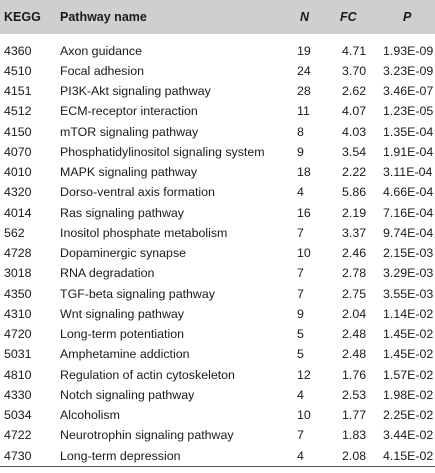 Image resolution: width=435 pixels, height=473 pixels. What do you see at coordinates (217, 313) in the screenshot?
I see `table-row: 4310 Wnt signaling pathway 9 2.04 1.14E-02` at bounding box center [217, 313].